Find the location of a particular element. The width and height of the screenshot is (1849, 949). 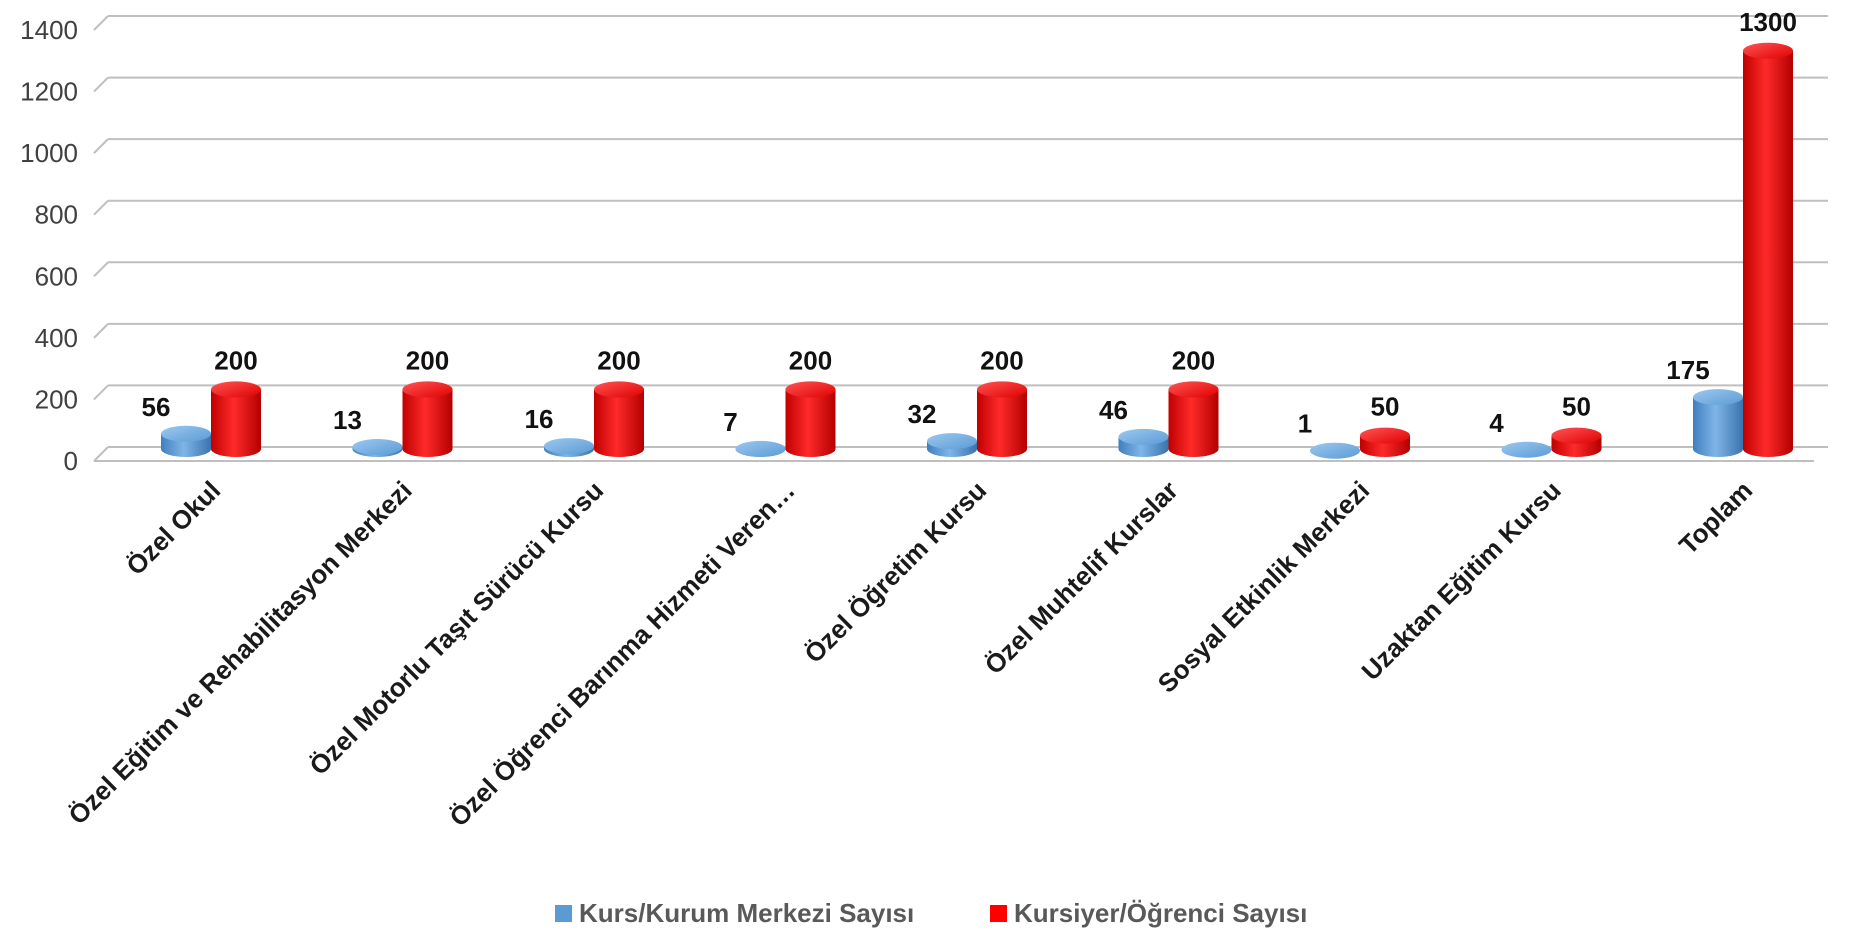

x-tick-label: Özel Öğretim Kursu is located at coordinates (895, 572).